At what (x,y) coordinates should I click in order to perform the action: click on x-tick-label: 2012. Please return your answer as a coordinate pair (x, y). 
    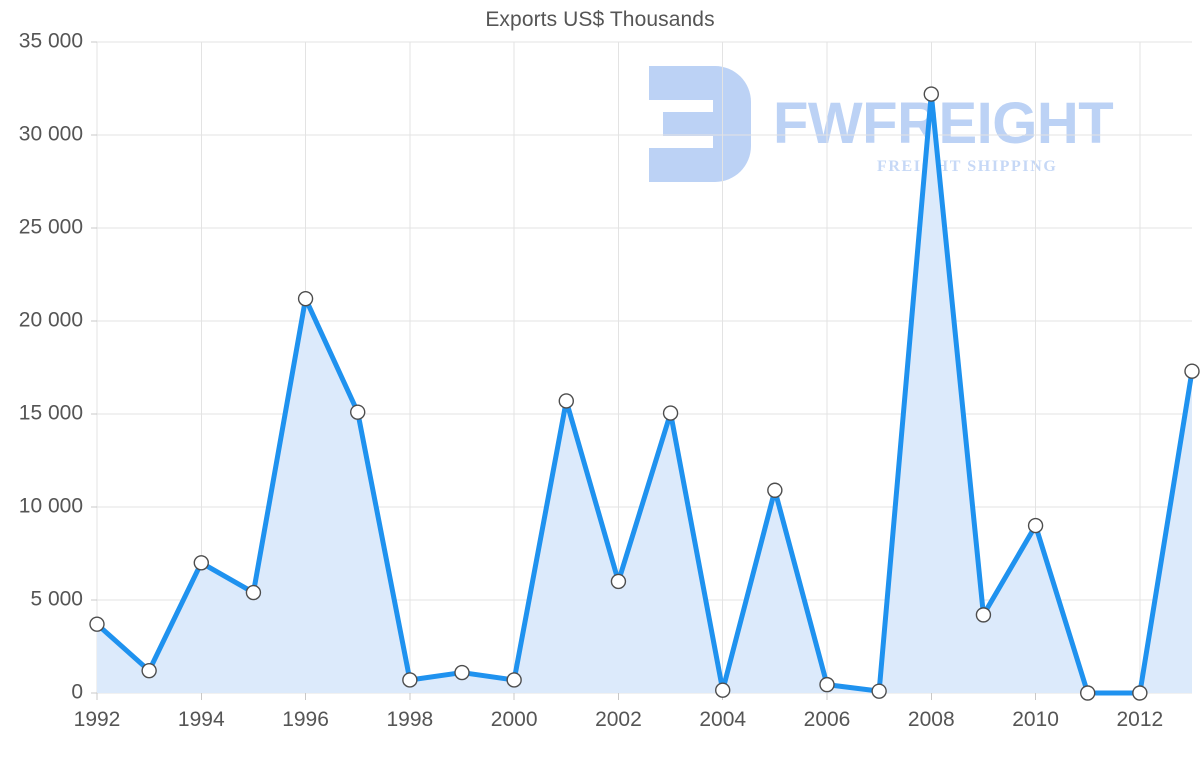
    Looking at the image, I should click on (1139, 719).